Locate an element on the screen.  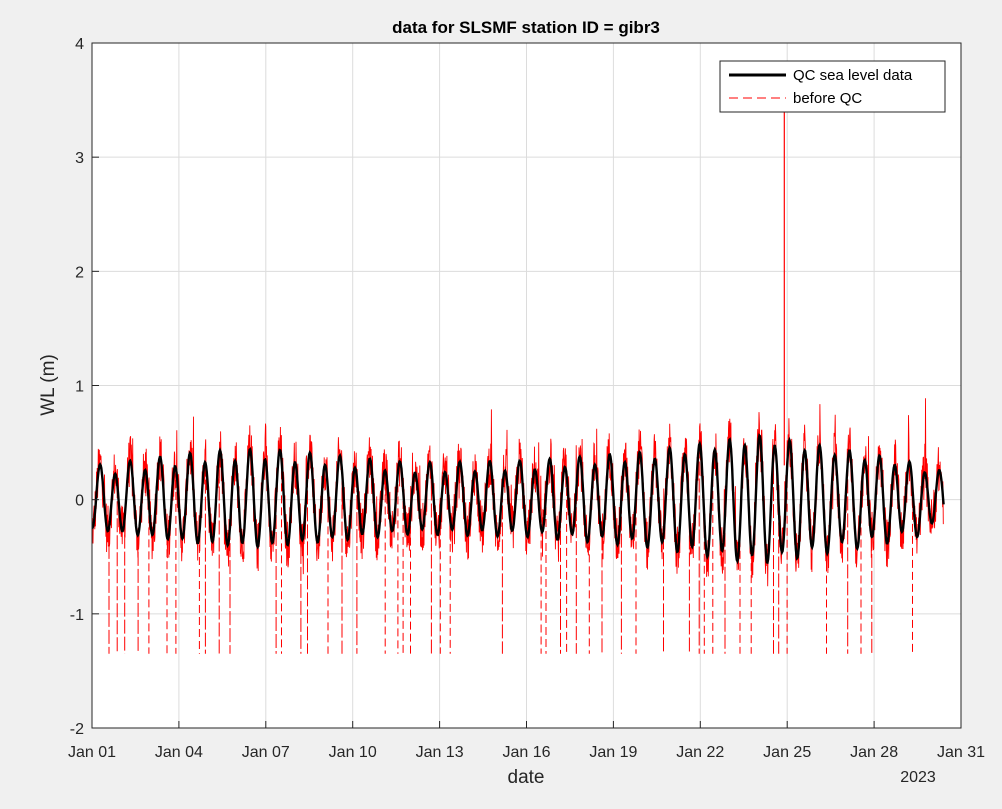
y-tick-label: 4 is located at coordinates (79, 44).